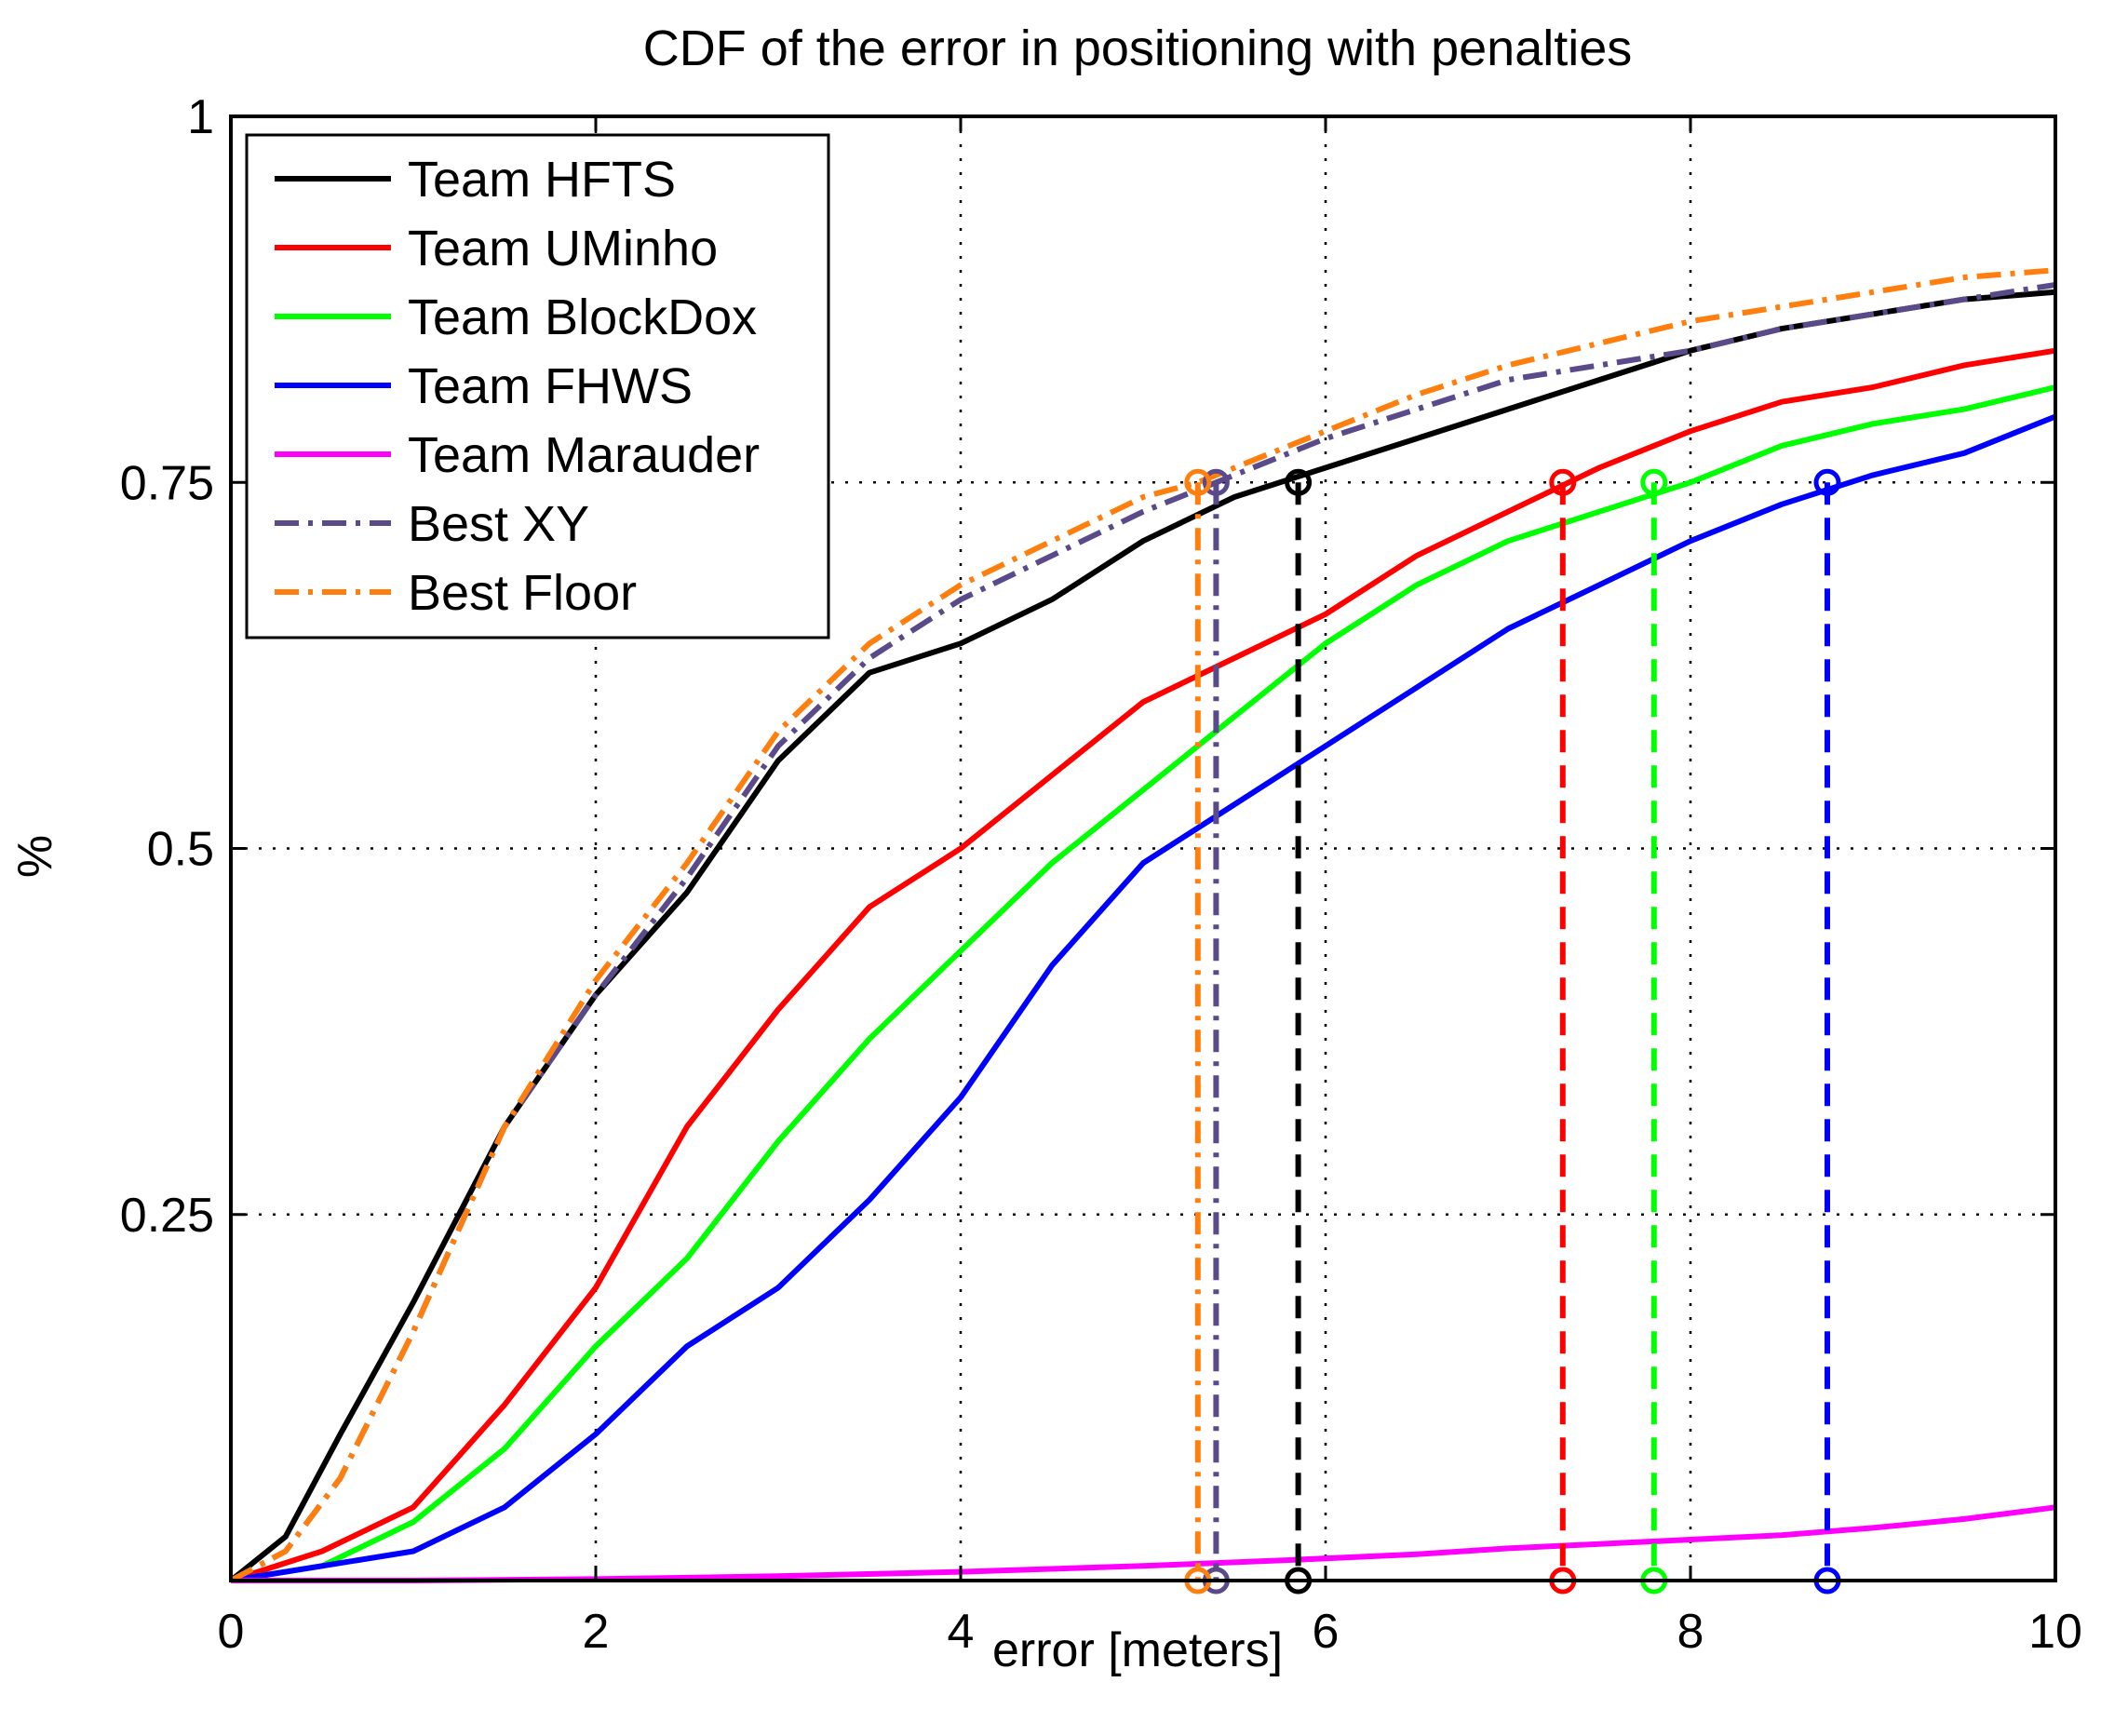 The width and height of the screenshot is (2101, 1736). I want to click on x-tick-label: 4, so click(962, 1632).